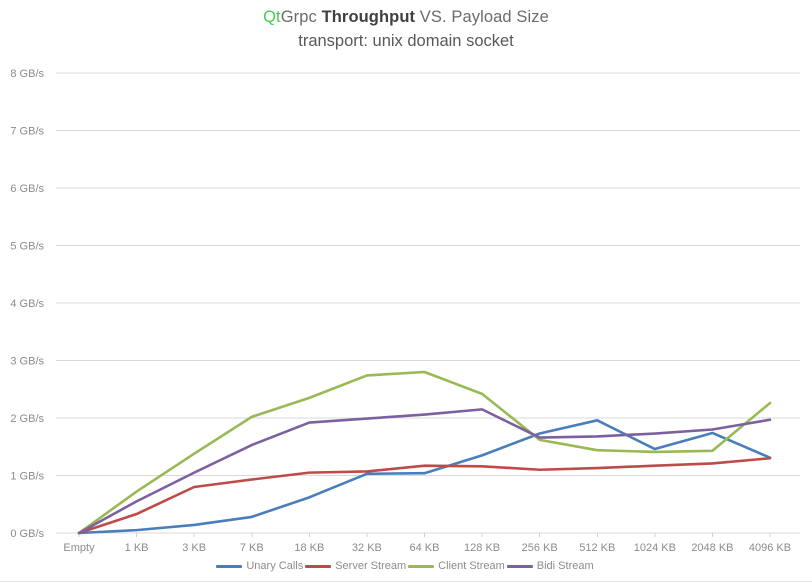 This screenshot has height=584, width=812. I want to click on legend-item-label: Unary Calls, so click(275, 566).